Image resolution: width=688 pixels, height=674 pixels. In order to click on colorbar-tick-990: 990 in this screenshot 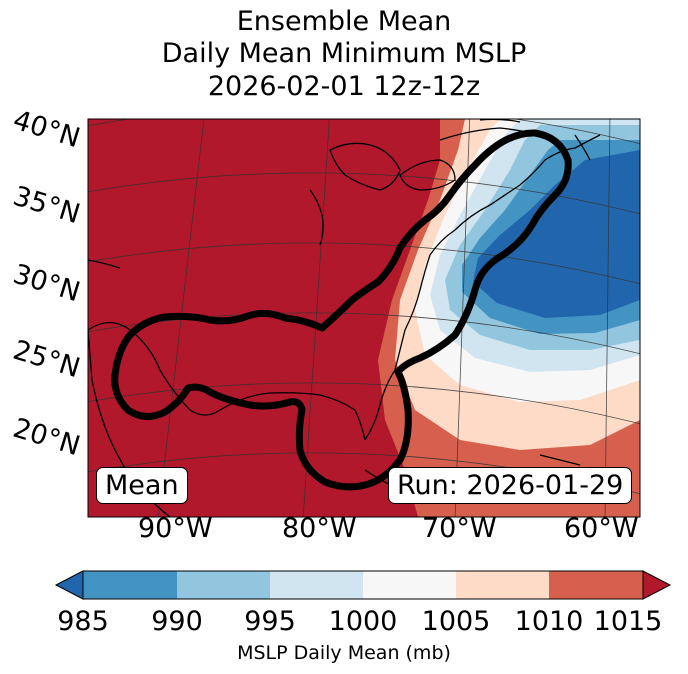, I will do `click(177, 621)`.